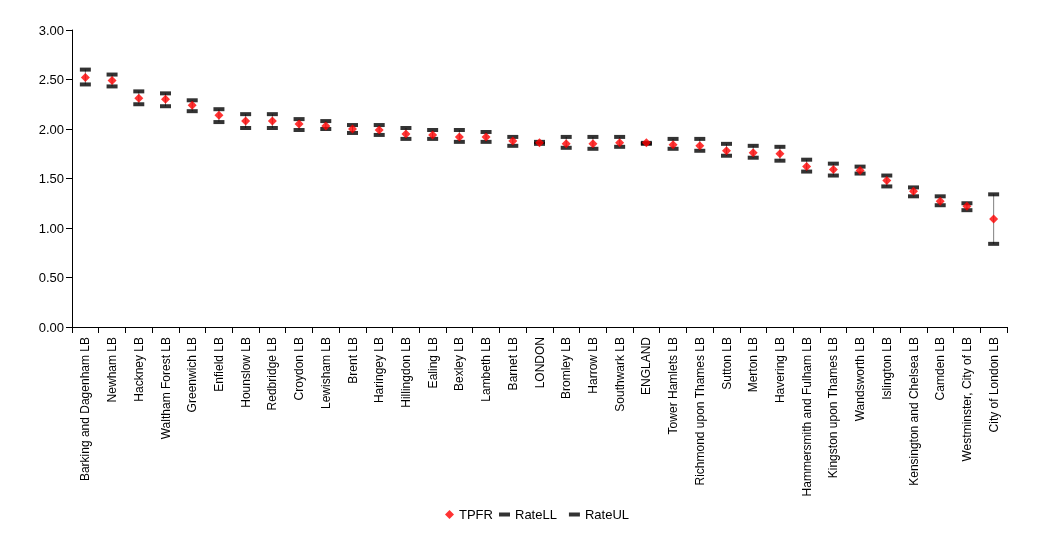 The height and width of the screenshot is (540, 1037). I want to click on x-tick-label: Barnet LB, so click(512, 364).